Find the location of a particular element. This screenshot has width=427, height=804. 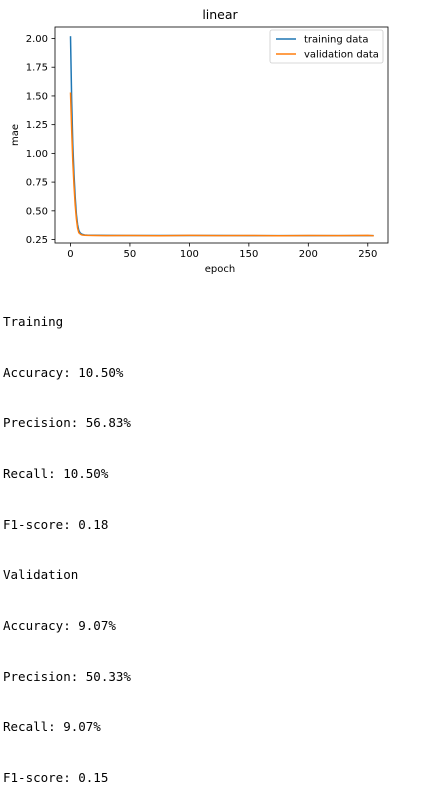

output-line: Recall: 10.50% is located at coordinates (56, 473).